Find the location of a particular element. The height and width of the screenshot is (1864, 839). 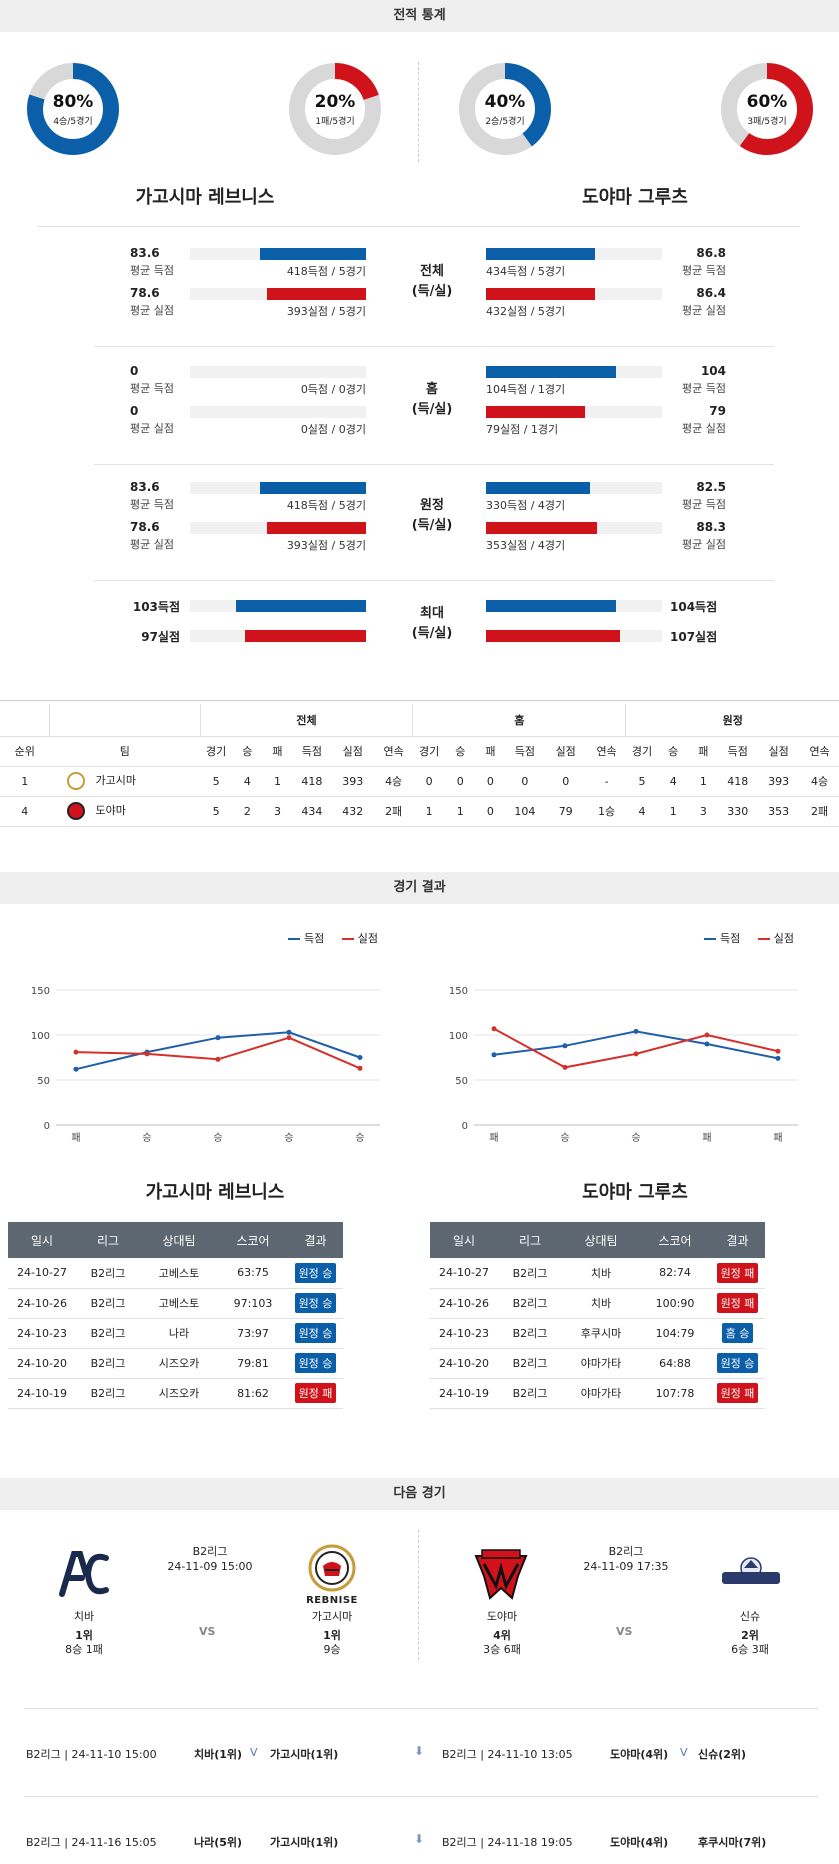

results-header-row: 일시 리그 상대팀 스코어 결과 is located at coordinates (597, 1240).